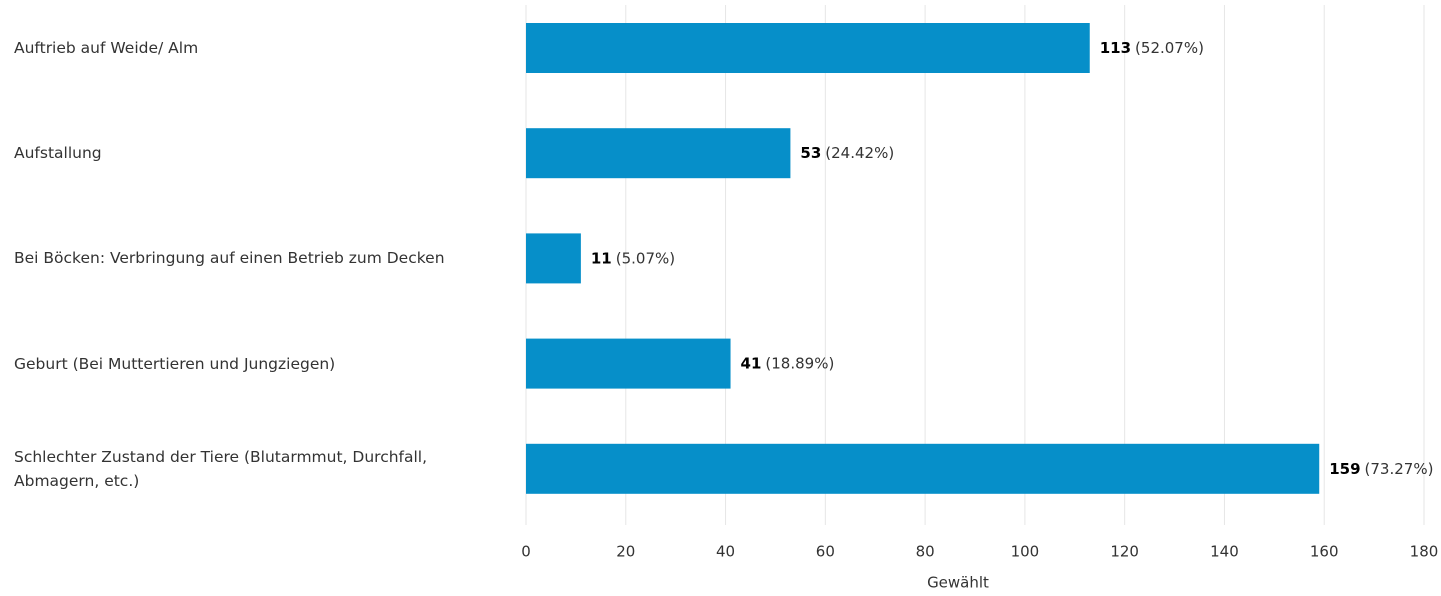 The image size is (1441, 596). What do you see at coordinates (1424, 552) in the screenshot?
I see `x-tick-label: 180` at bounding box center [1424, 552].